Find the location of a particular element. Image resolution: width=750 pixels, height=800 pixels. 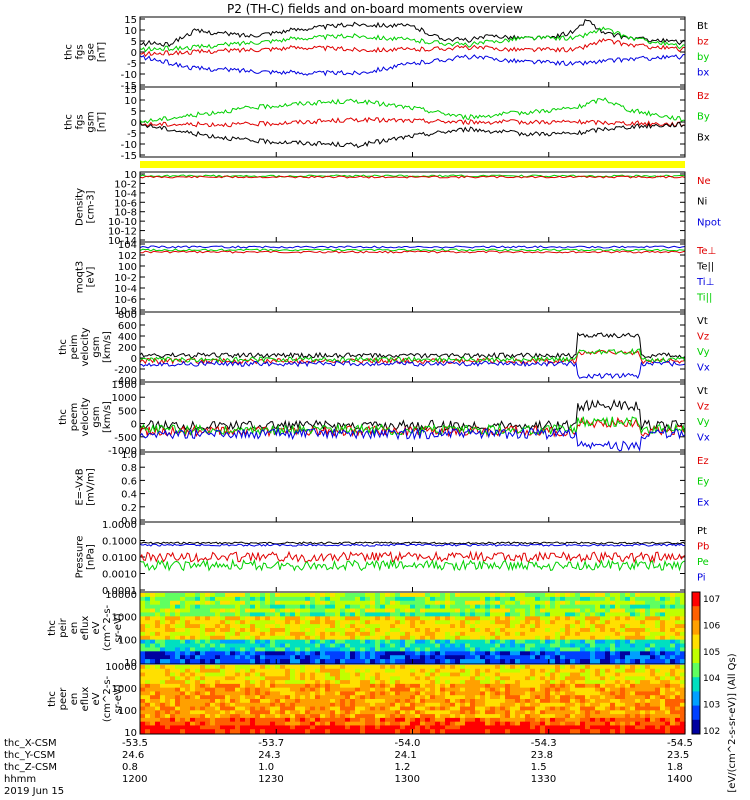

colorbar-swatch is located at coordinates (696, 713).